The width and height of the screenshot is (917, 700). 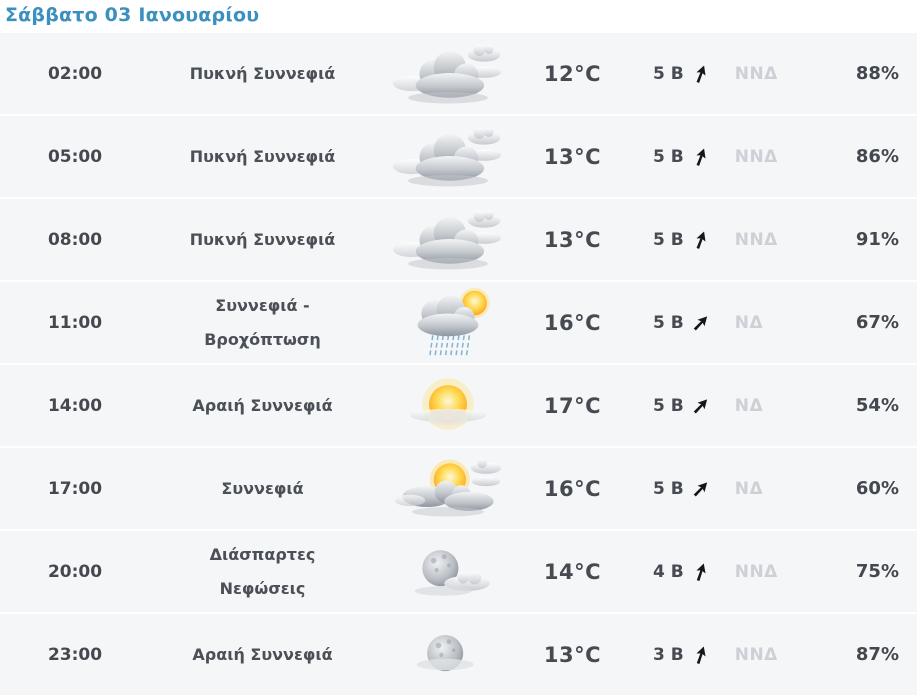 I want to click on condition-label: Διάσπαρτες Νεφώσεις, so click(x=262, y=571).